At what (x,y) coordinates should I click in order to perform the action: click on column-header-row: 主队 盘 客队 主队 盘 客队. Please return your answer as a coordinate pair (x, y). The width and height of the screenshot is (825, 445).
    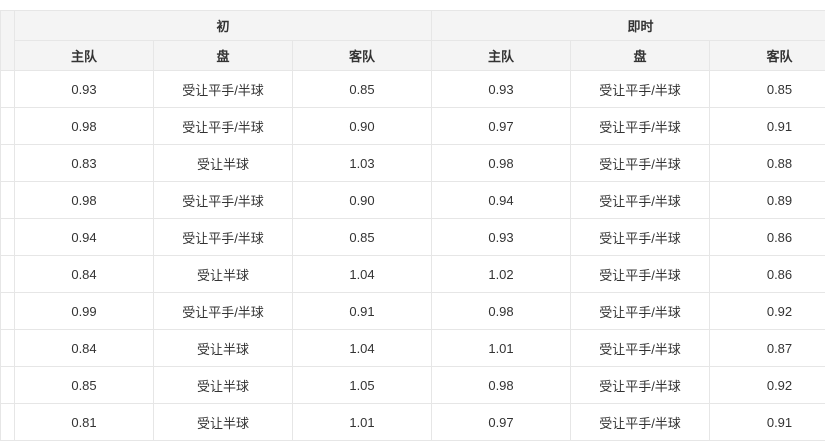
    Looking at the image, I should click on (413, 55).